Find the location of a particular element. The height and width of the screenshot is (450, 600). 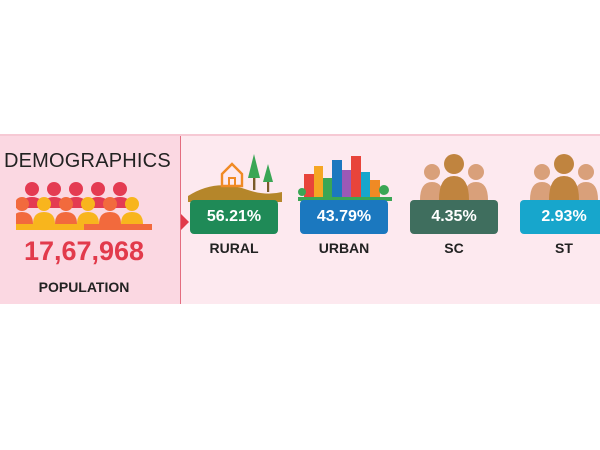

stat-label-st: ST is located at coordinates (564, 248).